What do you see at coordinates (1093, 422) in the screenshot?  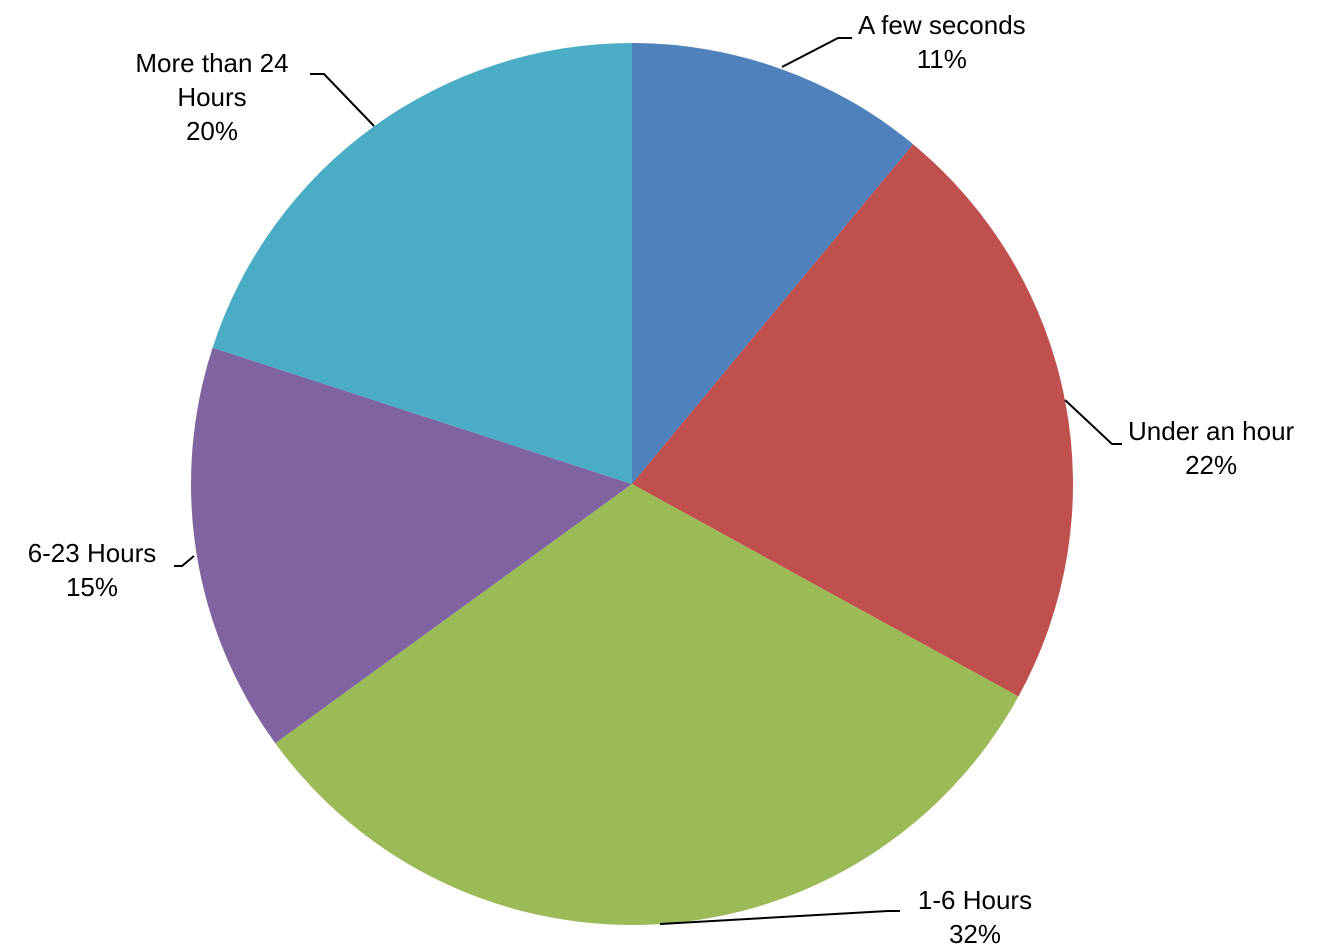 I see `leader-line-under-an-hour` at bounding box center [1093, 422].